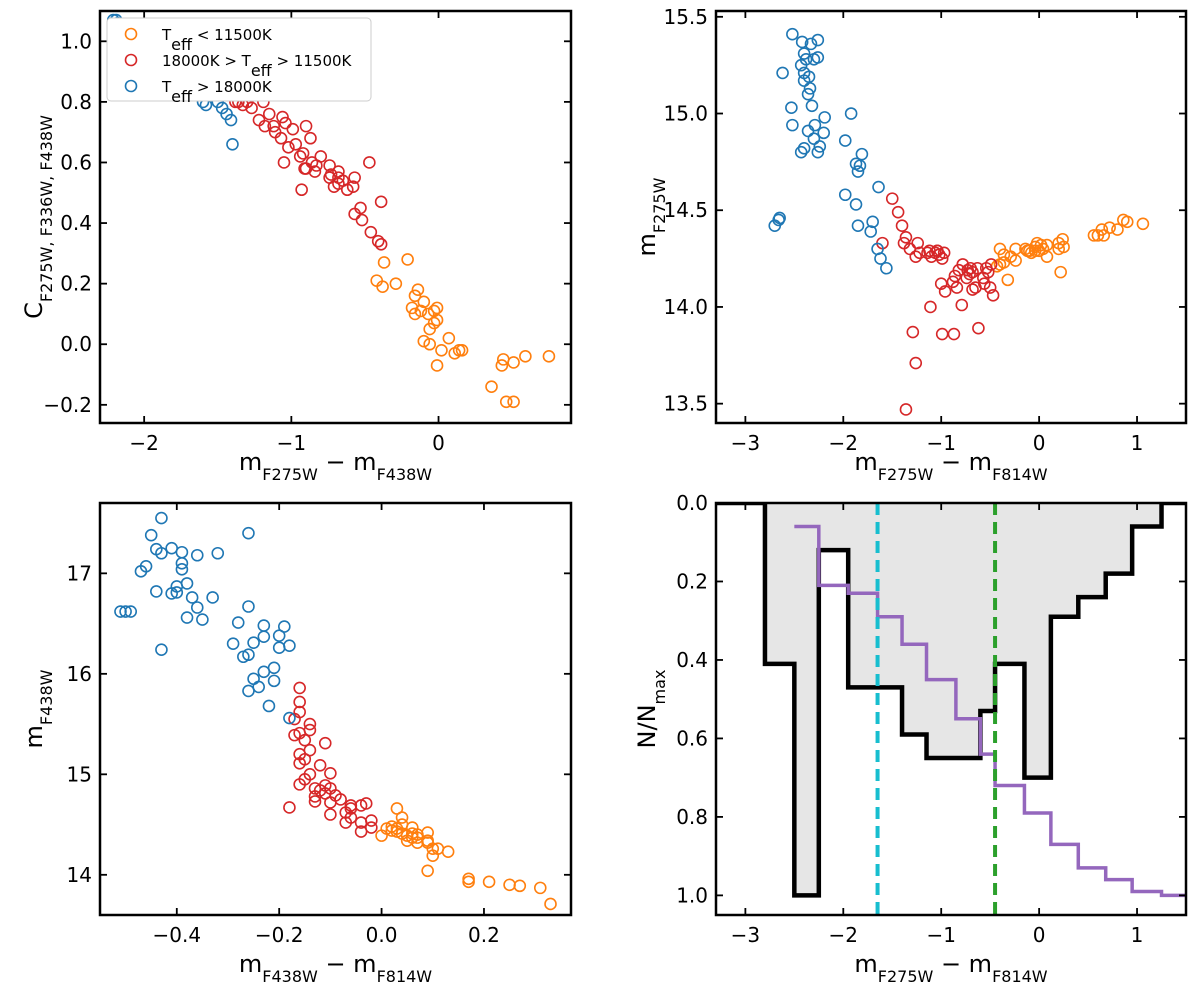  Describe the element at coordinates (990, 711) in the screenshot. I see `cumulative-line` at that location.